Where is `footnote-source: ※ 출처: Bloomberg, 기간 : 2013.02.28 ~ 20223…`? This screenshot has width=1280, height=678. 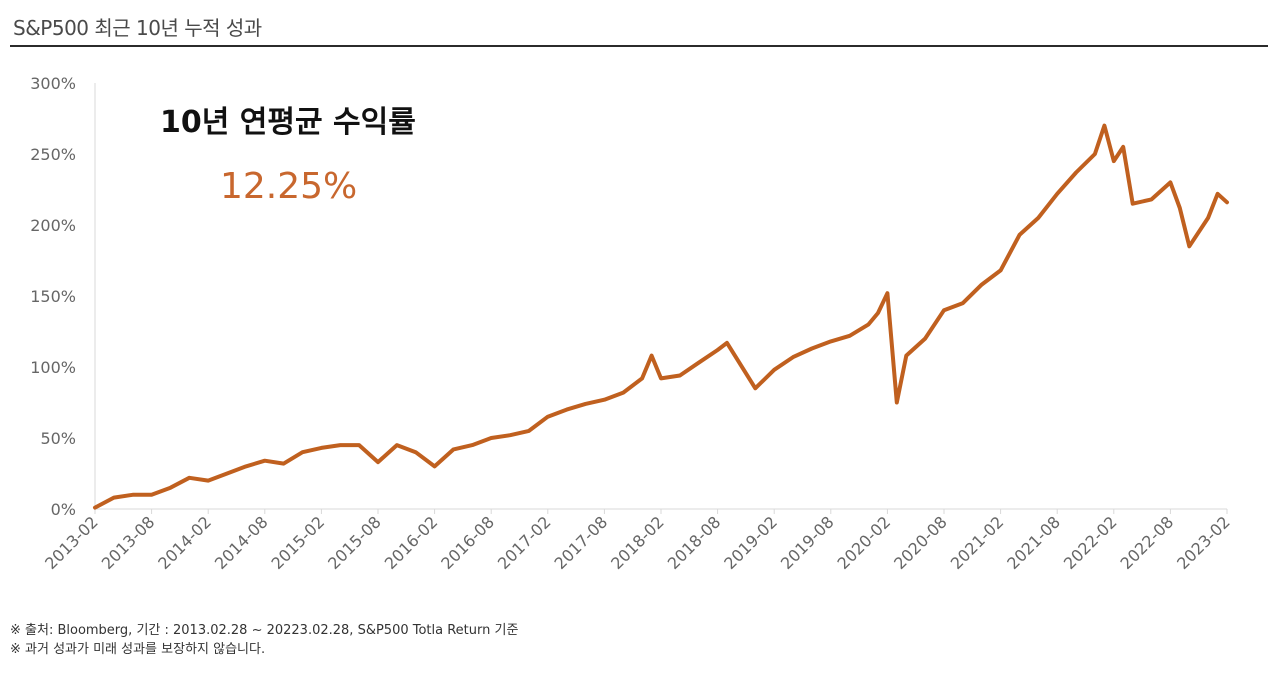
footnote-source: ※ 출처: Bloomberg, 기간 : 2013.02.28 ~ 20223… is located at coordinates (264, 630).